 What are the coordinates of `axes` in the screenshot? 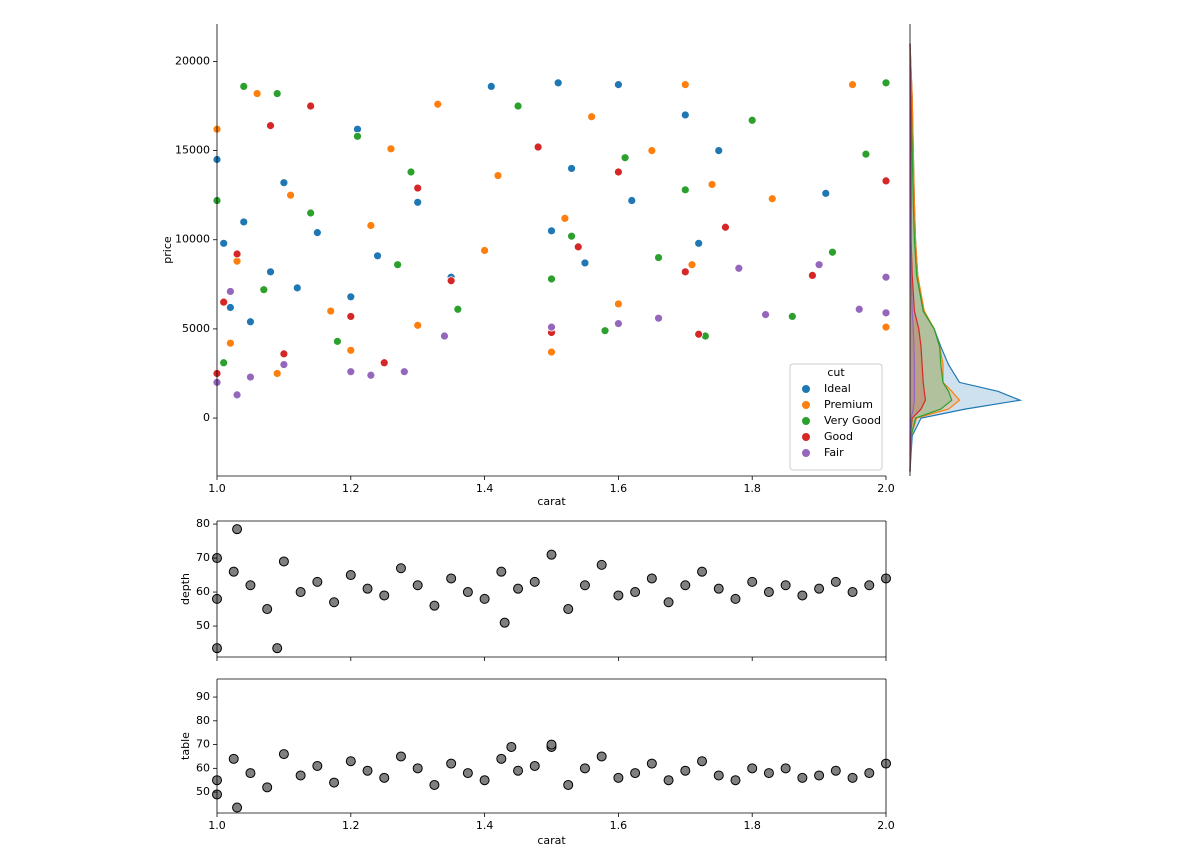 It's located at (966, 250).